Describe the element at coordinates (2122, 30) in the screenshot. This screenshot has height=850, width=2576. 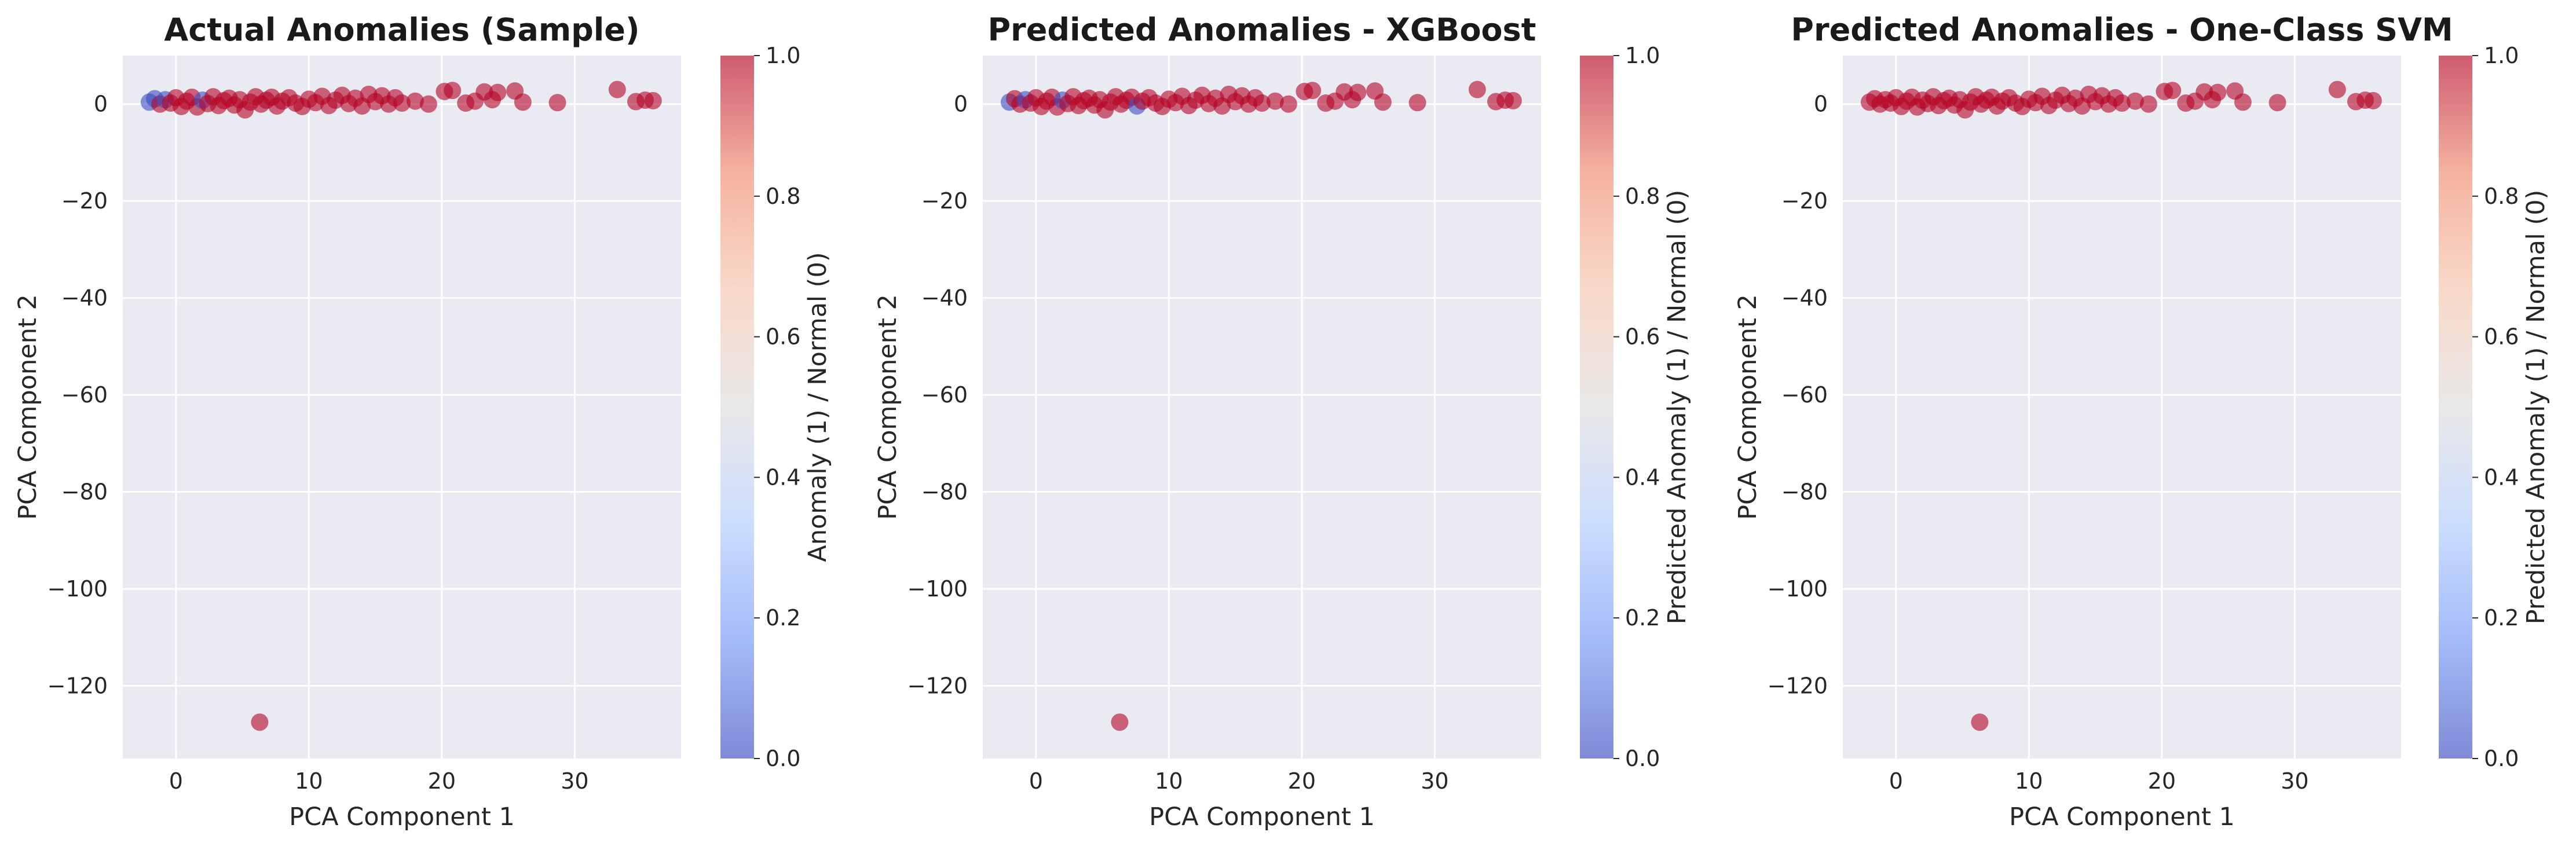
I see `chart-title: Predicted Anomalies - One-Class SVM` at that location.